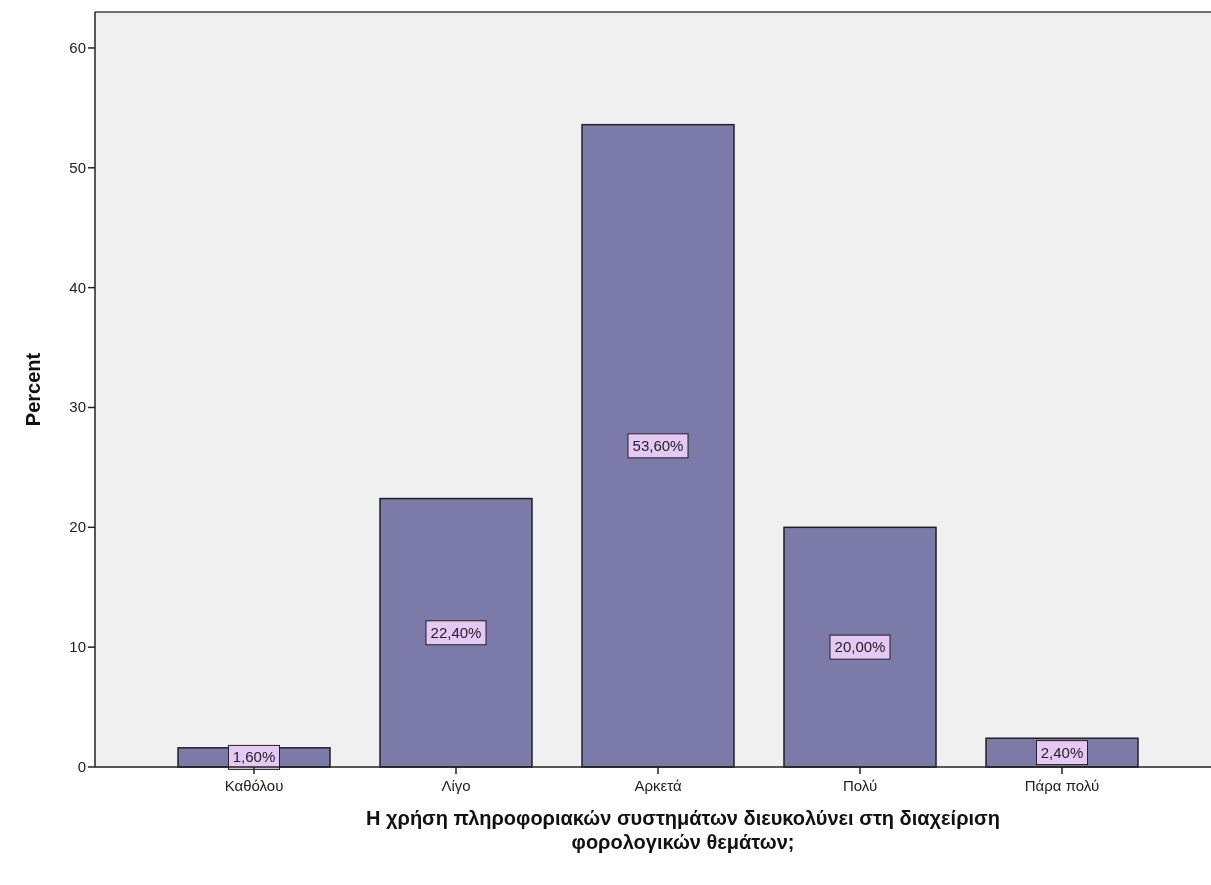  Describe the element at coordinates (658, 785) in the screenshot. I see `x-tick-label: Αρκετά` at that location.